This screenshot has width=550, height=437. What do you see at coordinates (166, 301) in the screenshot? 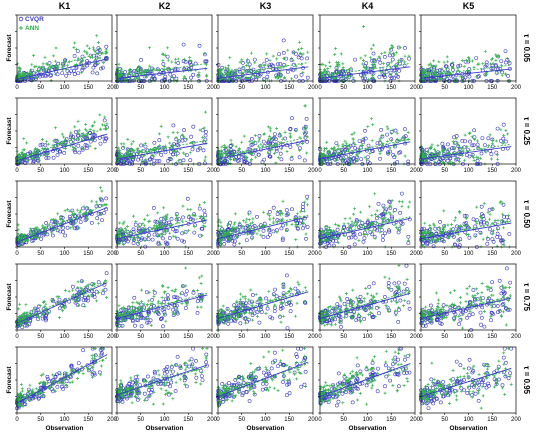
I see `panel-k2-row-4: 0 50 100 150 200` at bounding box center [166, 301].